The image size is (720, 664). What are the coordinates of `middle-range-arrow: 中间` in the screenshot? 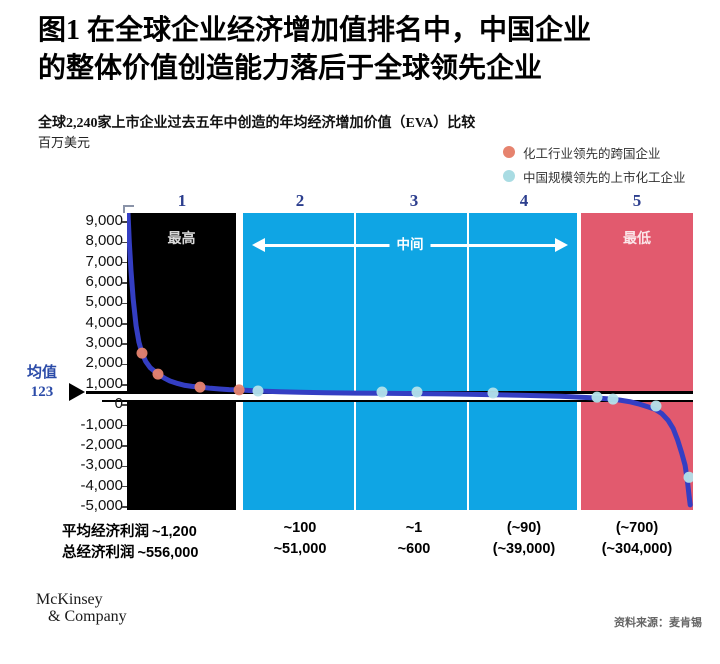 It's located at (410, 245).